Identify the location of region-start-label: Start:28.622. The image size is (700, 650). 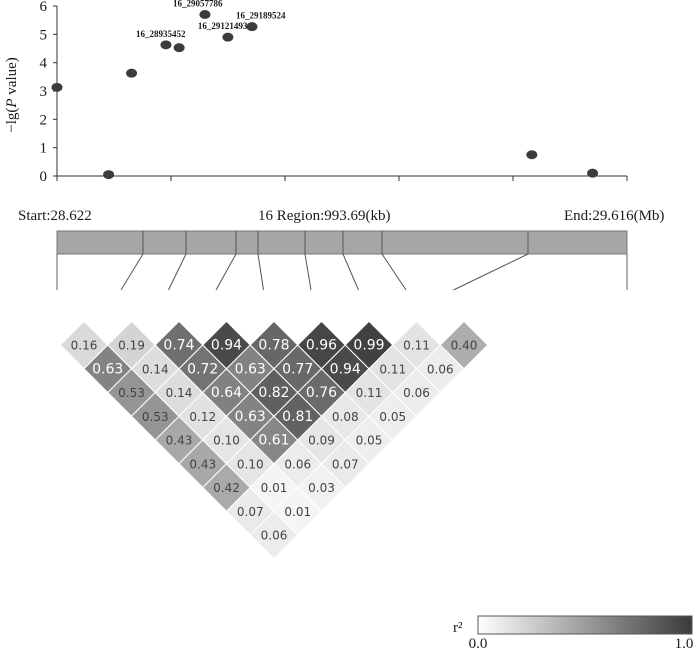
(55, 216).